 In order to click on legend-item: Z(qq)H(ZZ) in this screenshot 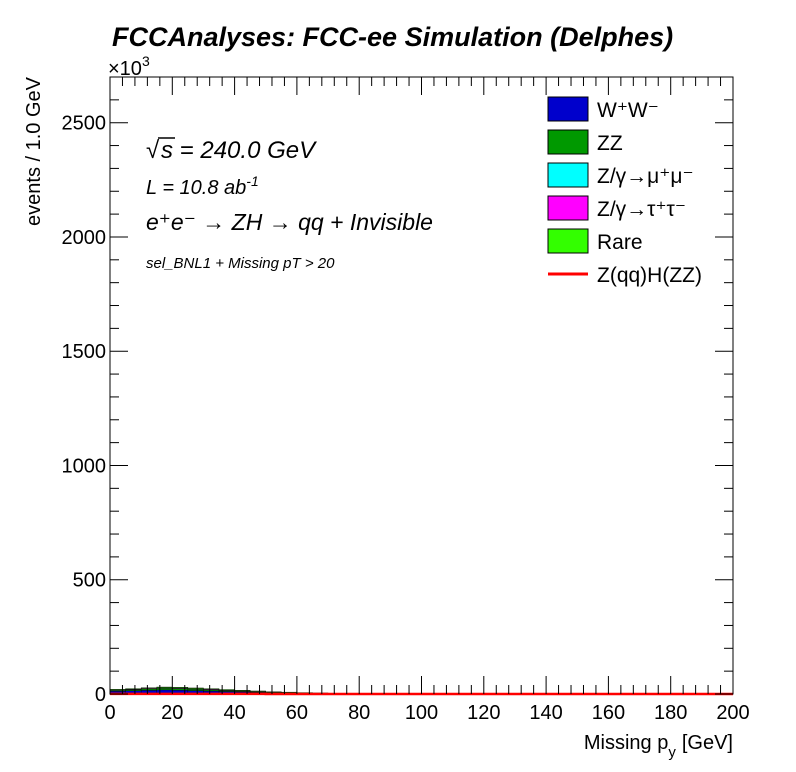, I will do `click(625, 275)`.